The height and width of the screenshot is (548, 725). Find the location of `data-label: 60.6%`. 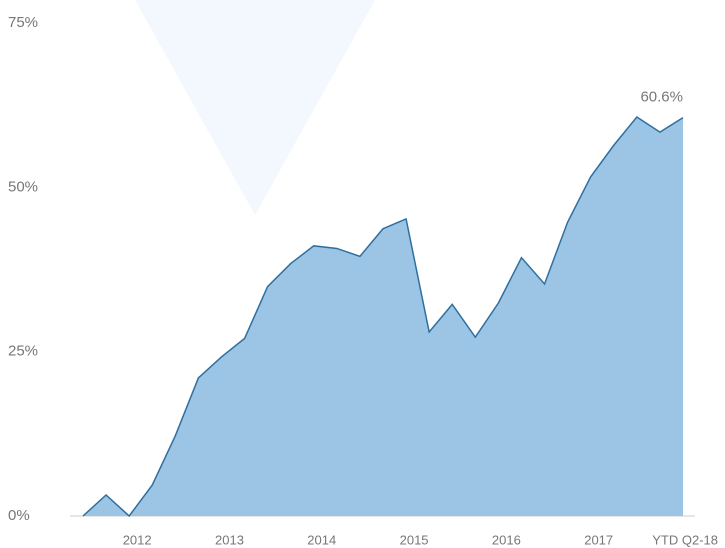

data-label: 60.6% is located at coordinates (661, 97).